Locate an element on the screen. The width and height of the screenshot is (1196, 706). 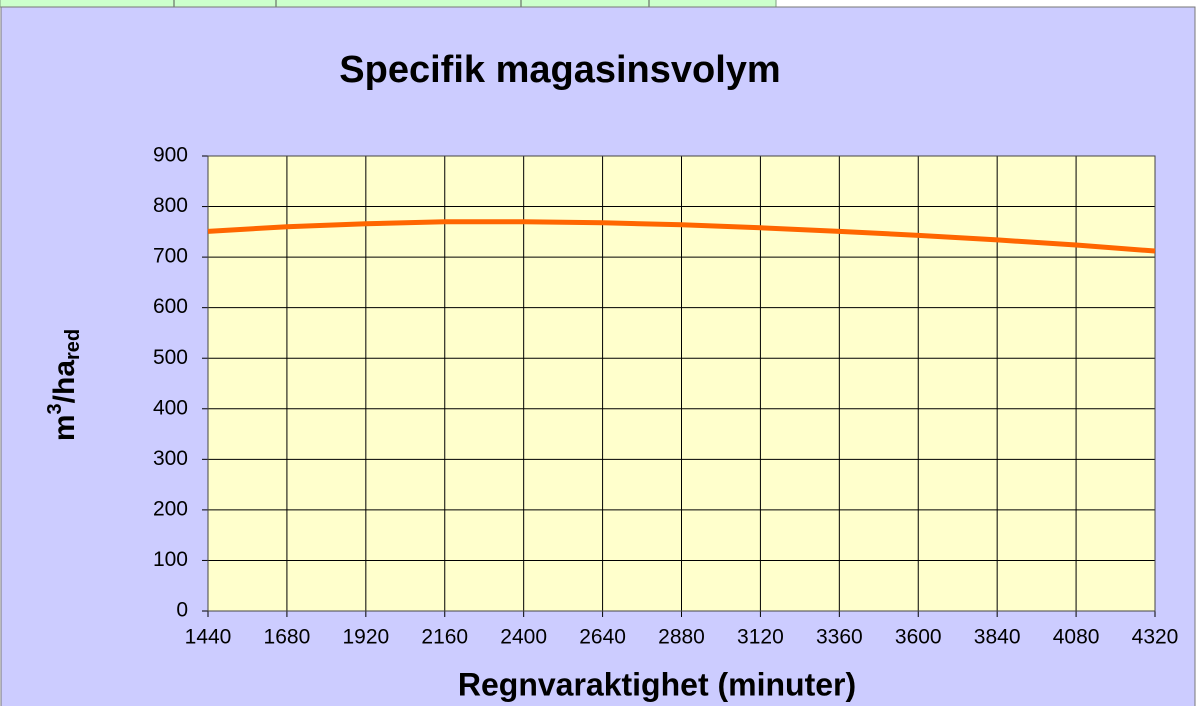
data-line is located at coordinates (681, 236).